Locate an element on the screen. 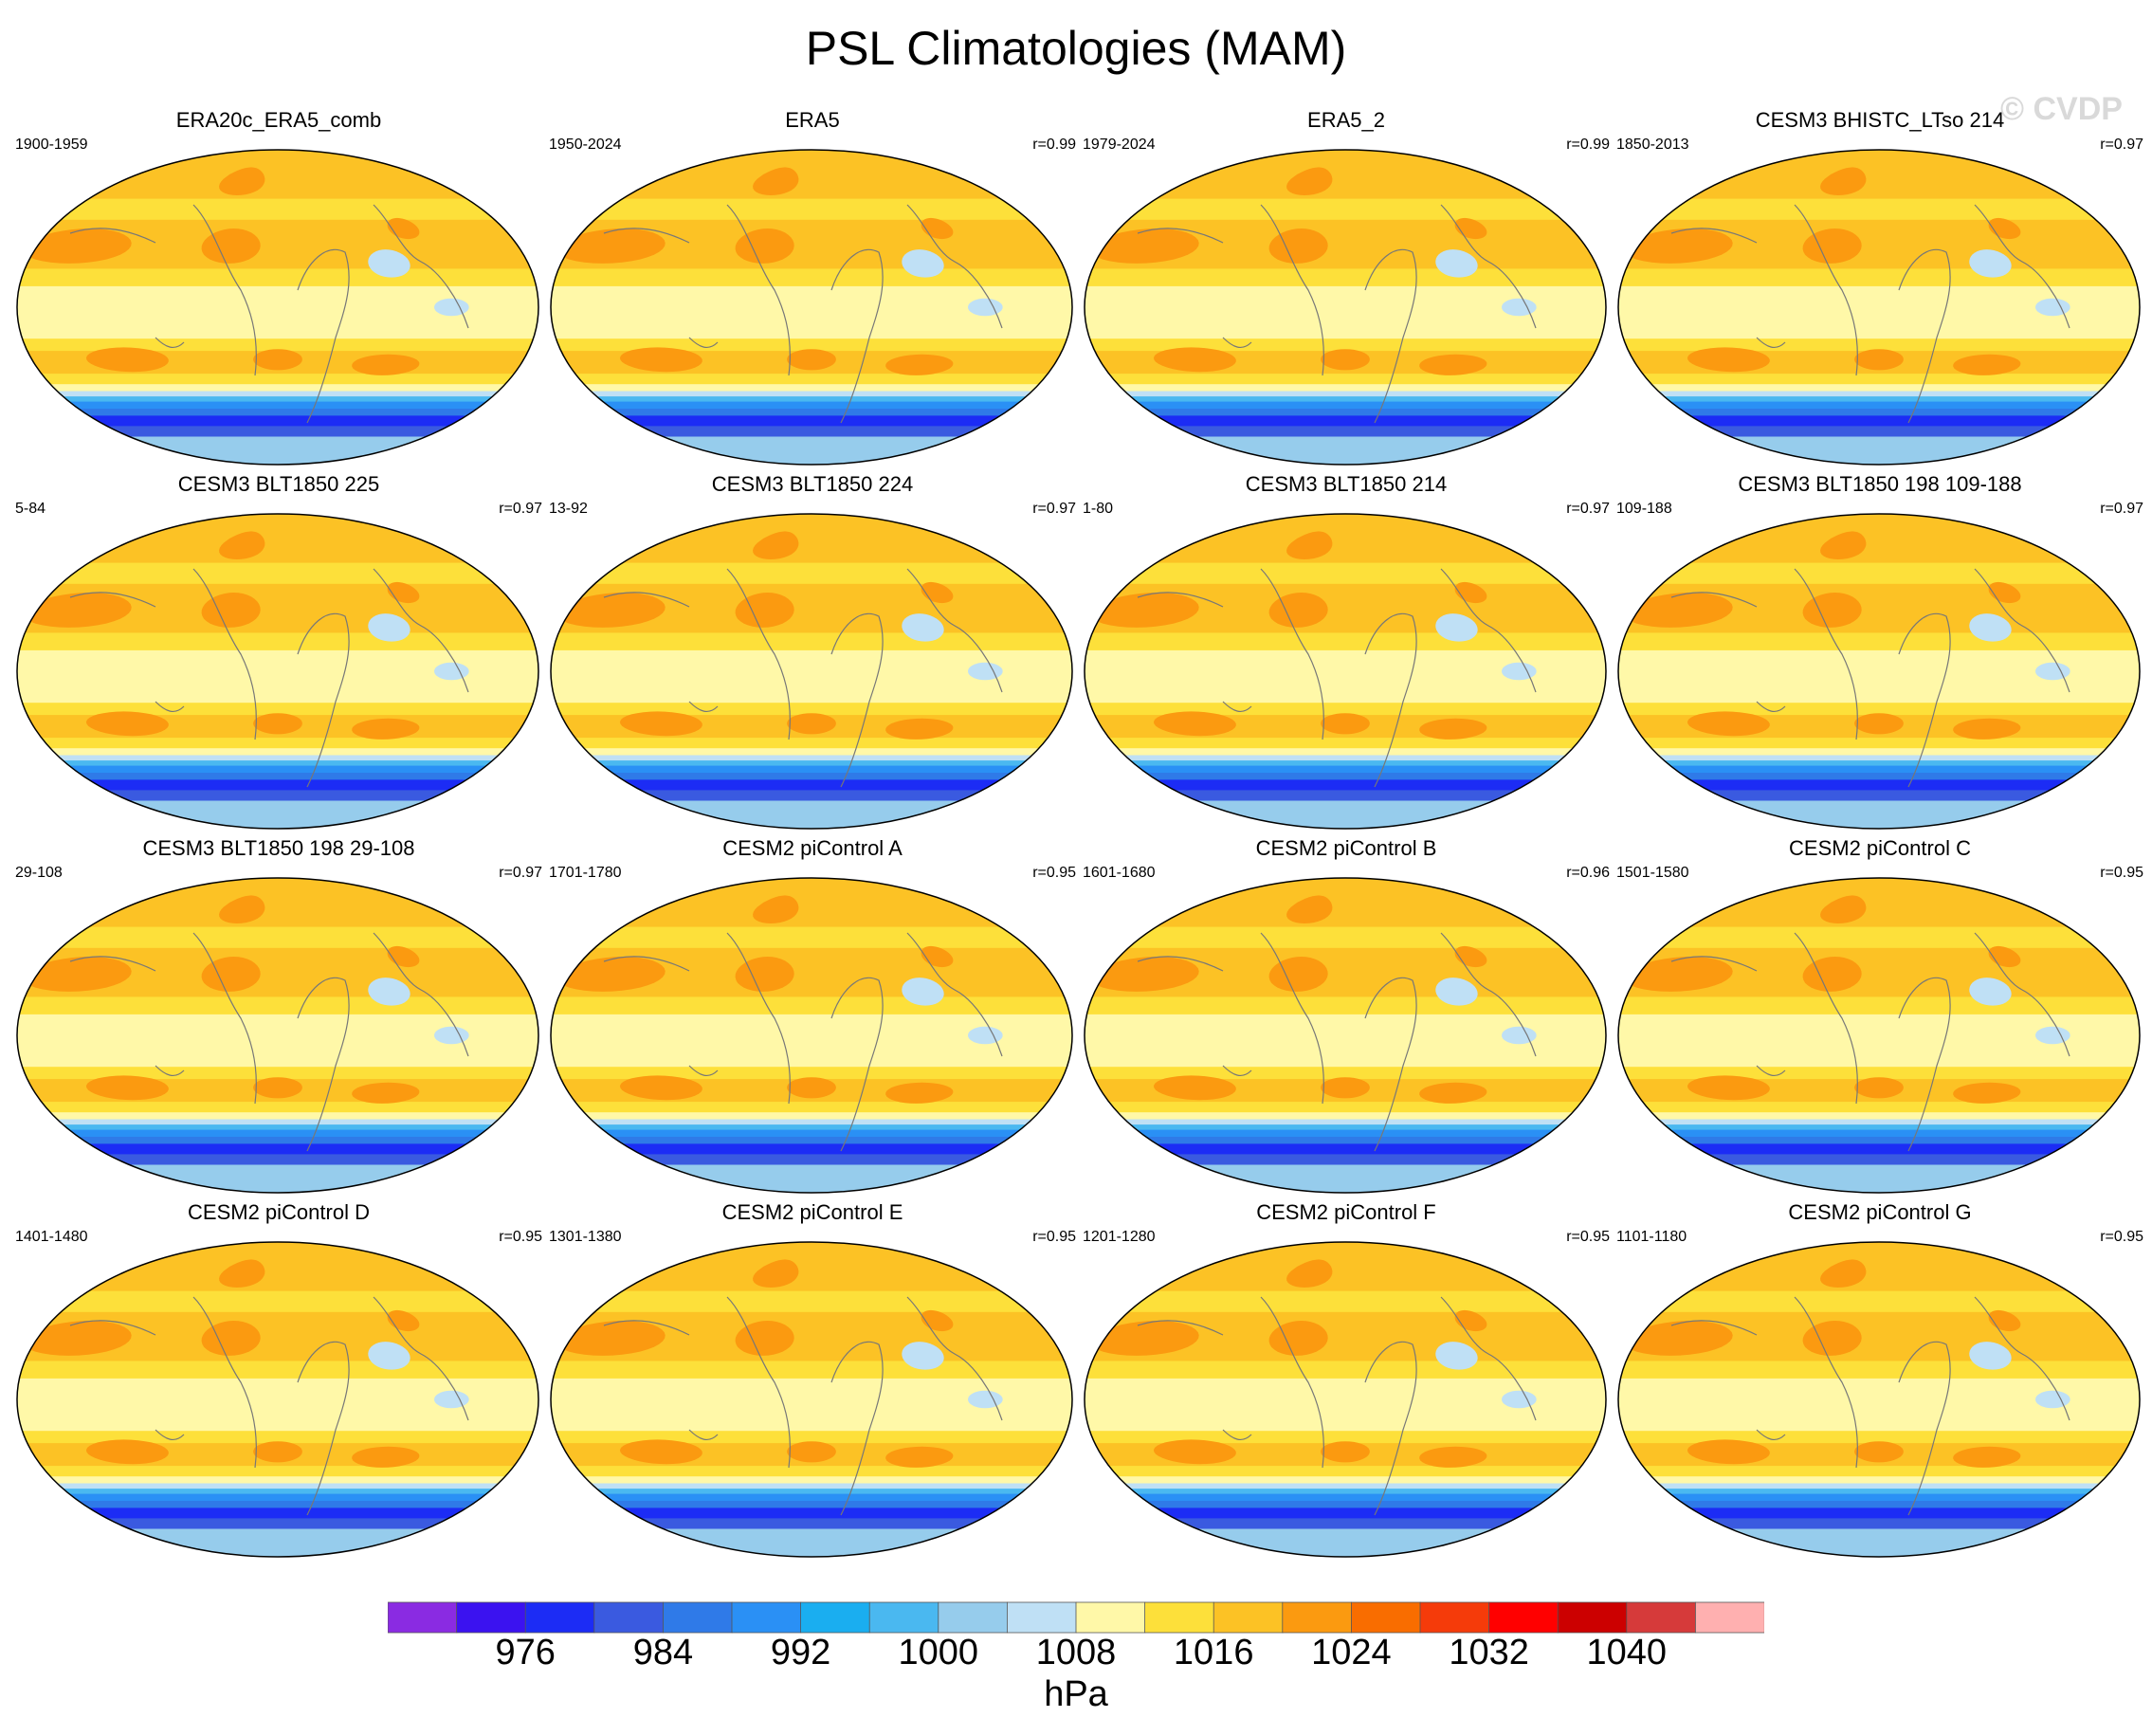  panel-correlation: r=0.97 is located at coordinates (2122, 509).